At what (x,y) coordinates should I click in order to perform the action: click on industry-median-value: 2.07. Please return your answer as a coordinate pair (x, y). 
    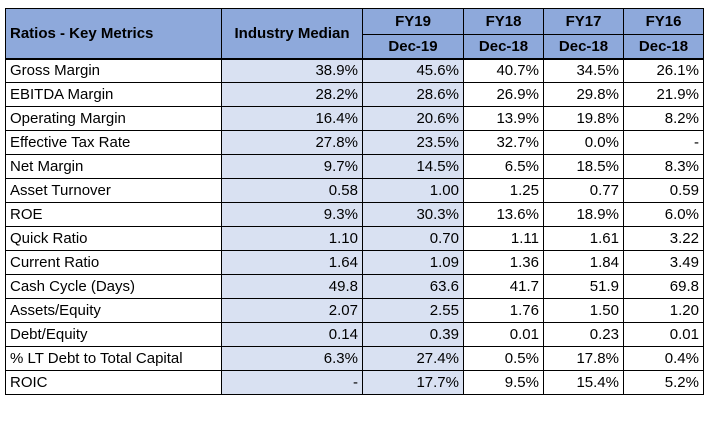
    Looking at the image, I should click on (292, 310).